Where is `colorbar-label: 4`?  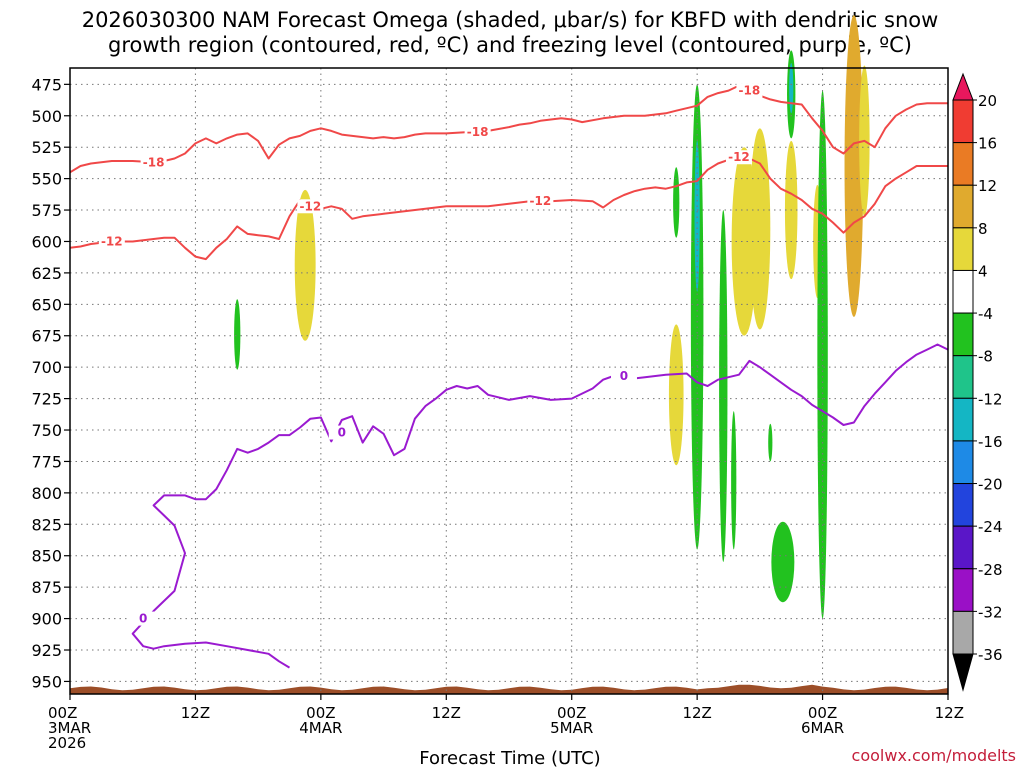
colorbar-label: 4 is located at coordinates (983, 271).